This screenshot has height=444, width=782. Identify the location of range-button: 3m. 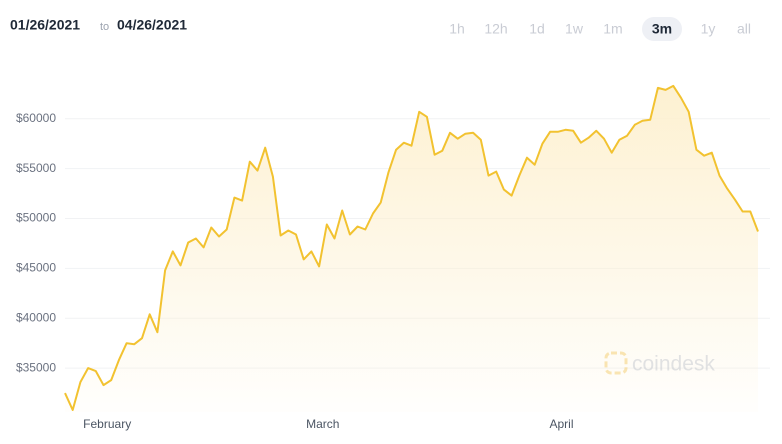
(662, 29).